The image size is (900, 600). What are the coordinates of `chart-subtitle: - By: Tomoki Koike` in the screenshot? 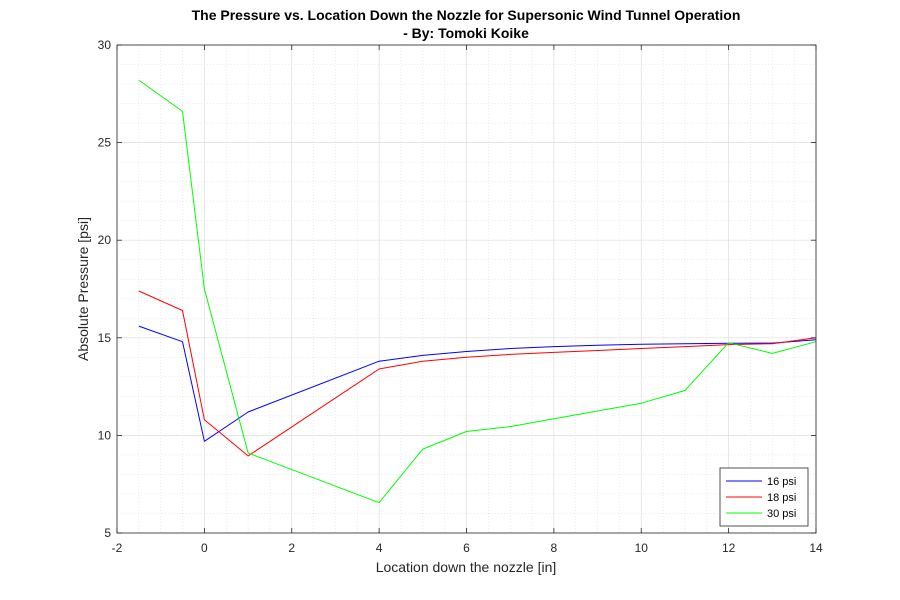 It's located at (466, 33).